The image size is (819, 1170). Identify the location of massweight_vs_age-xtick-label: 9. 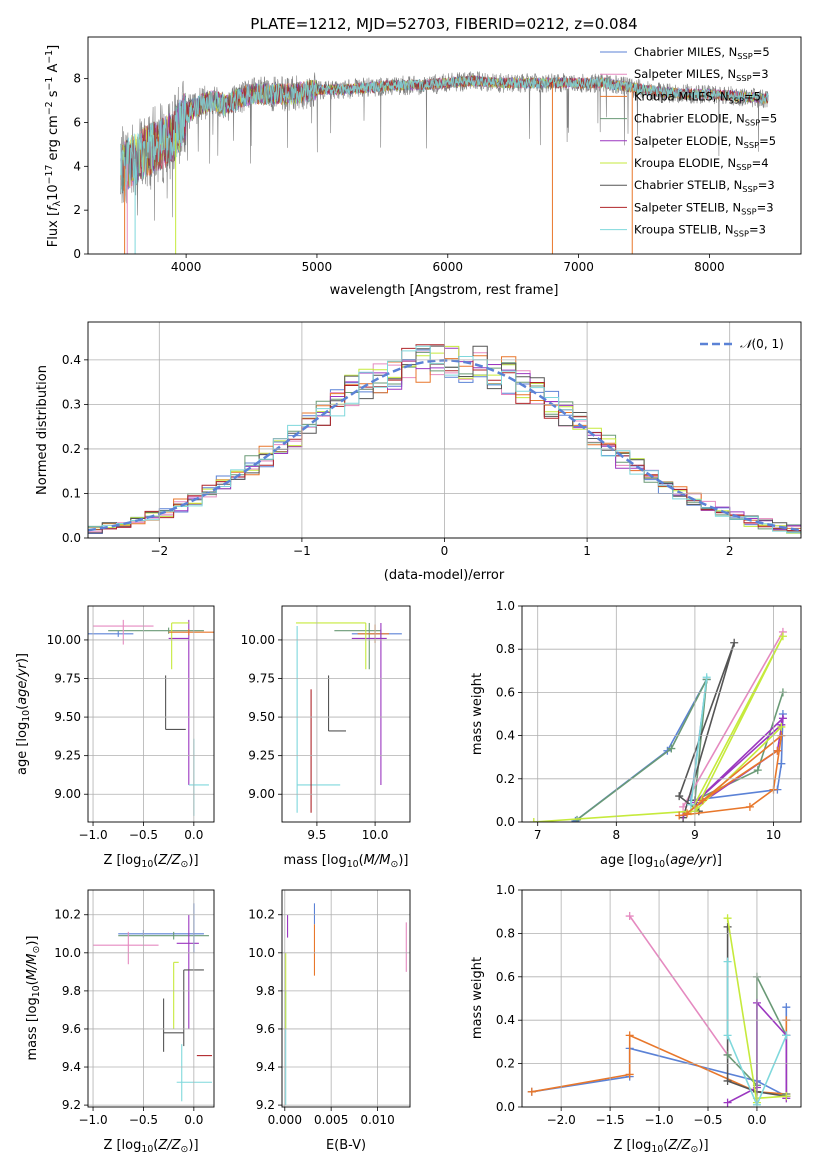
(695, 835).